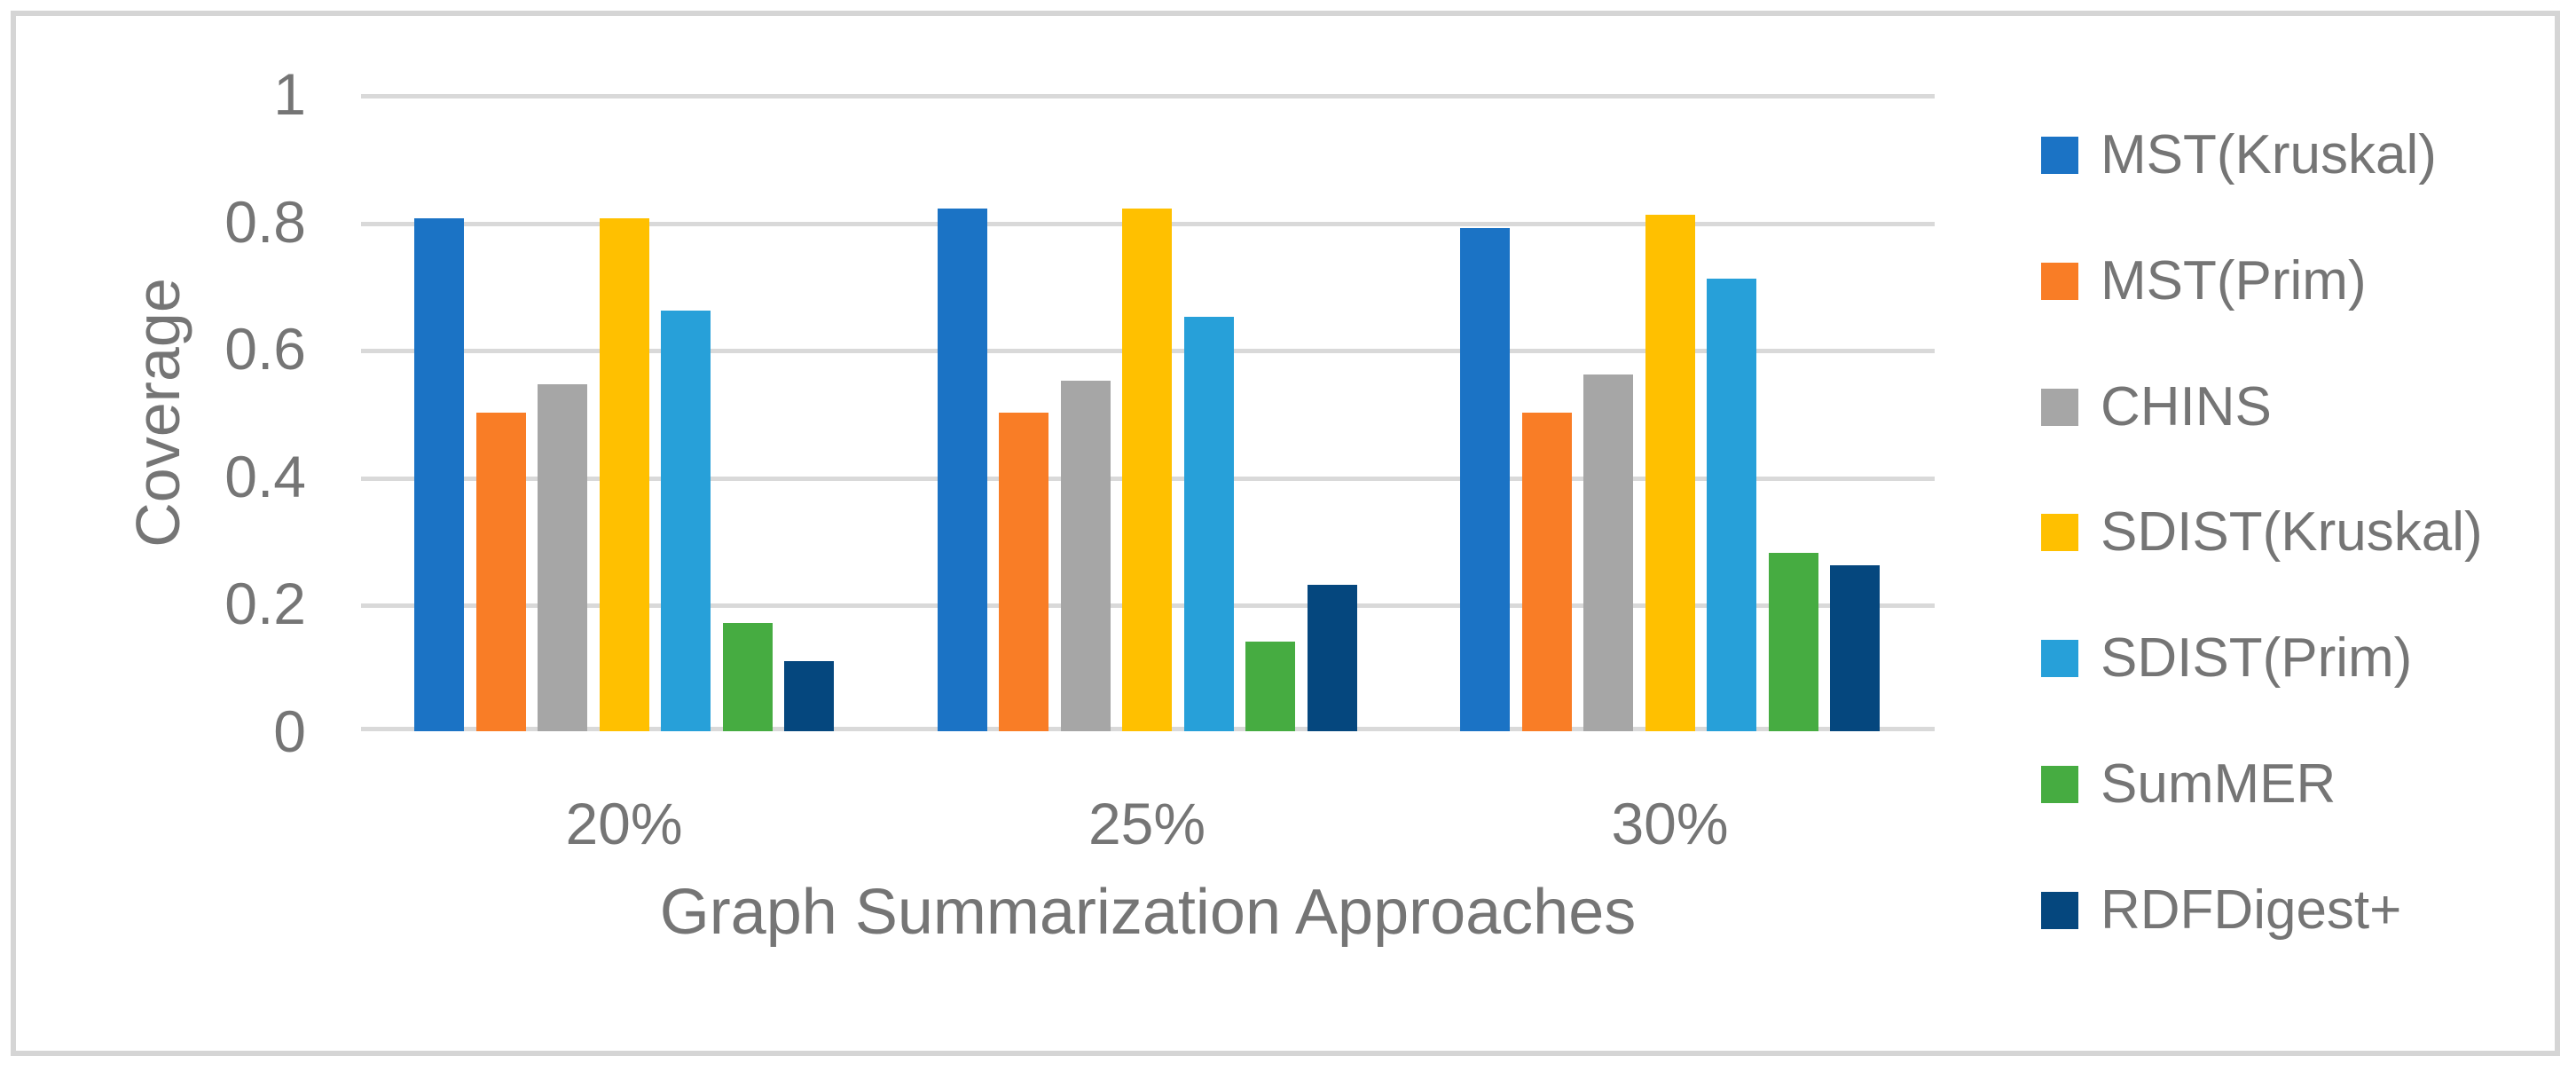  I want to click on legend-label: RDFDigest+, so click(2251, 910).